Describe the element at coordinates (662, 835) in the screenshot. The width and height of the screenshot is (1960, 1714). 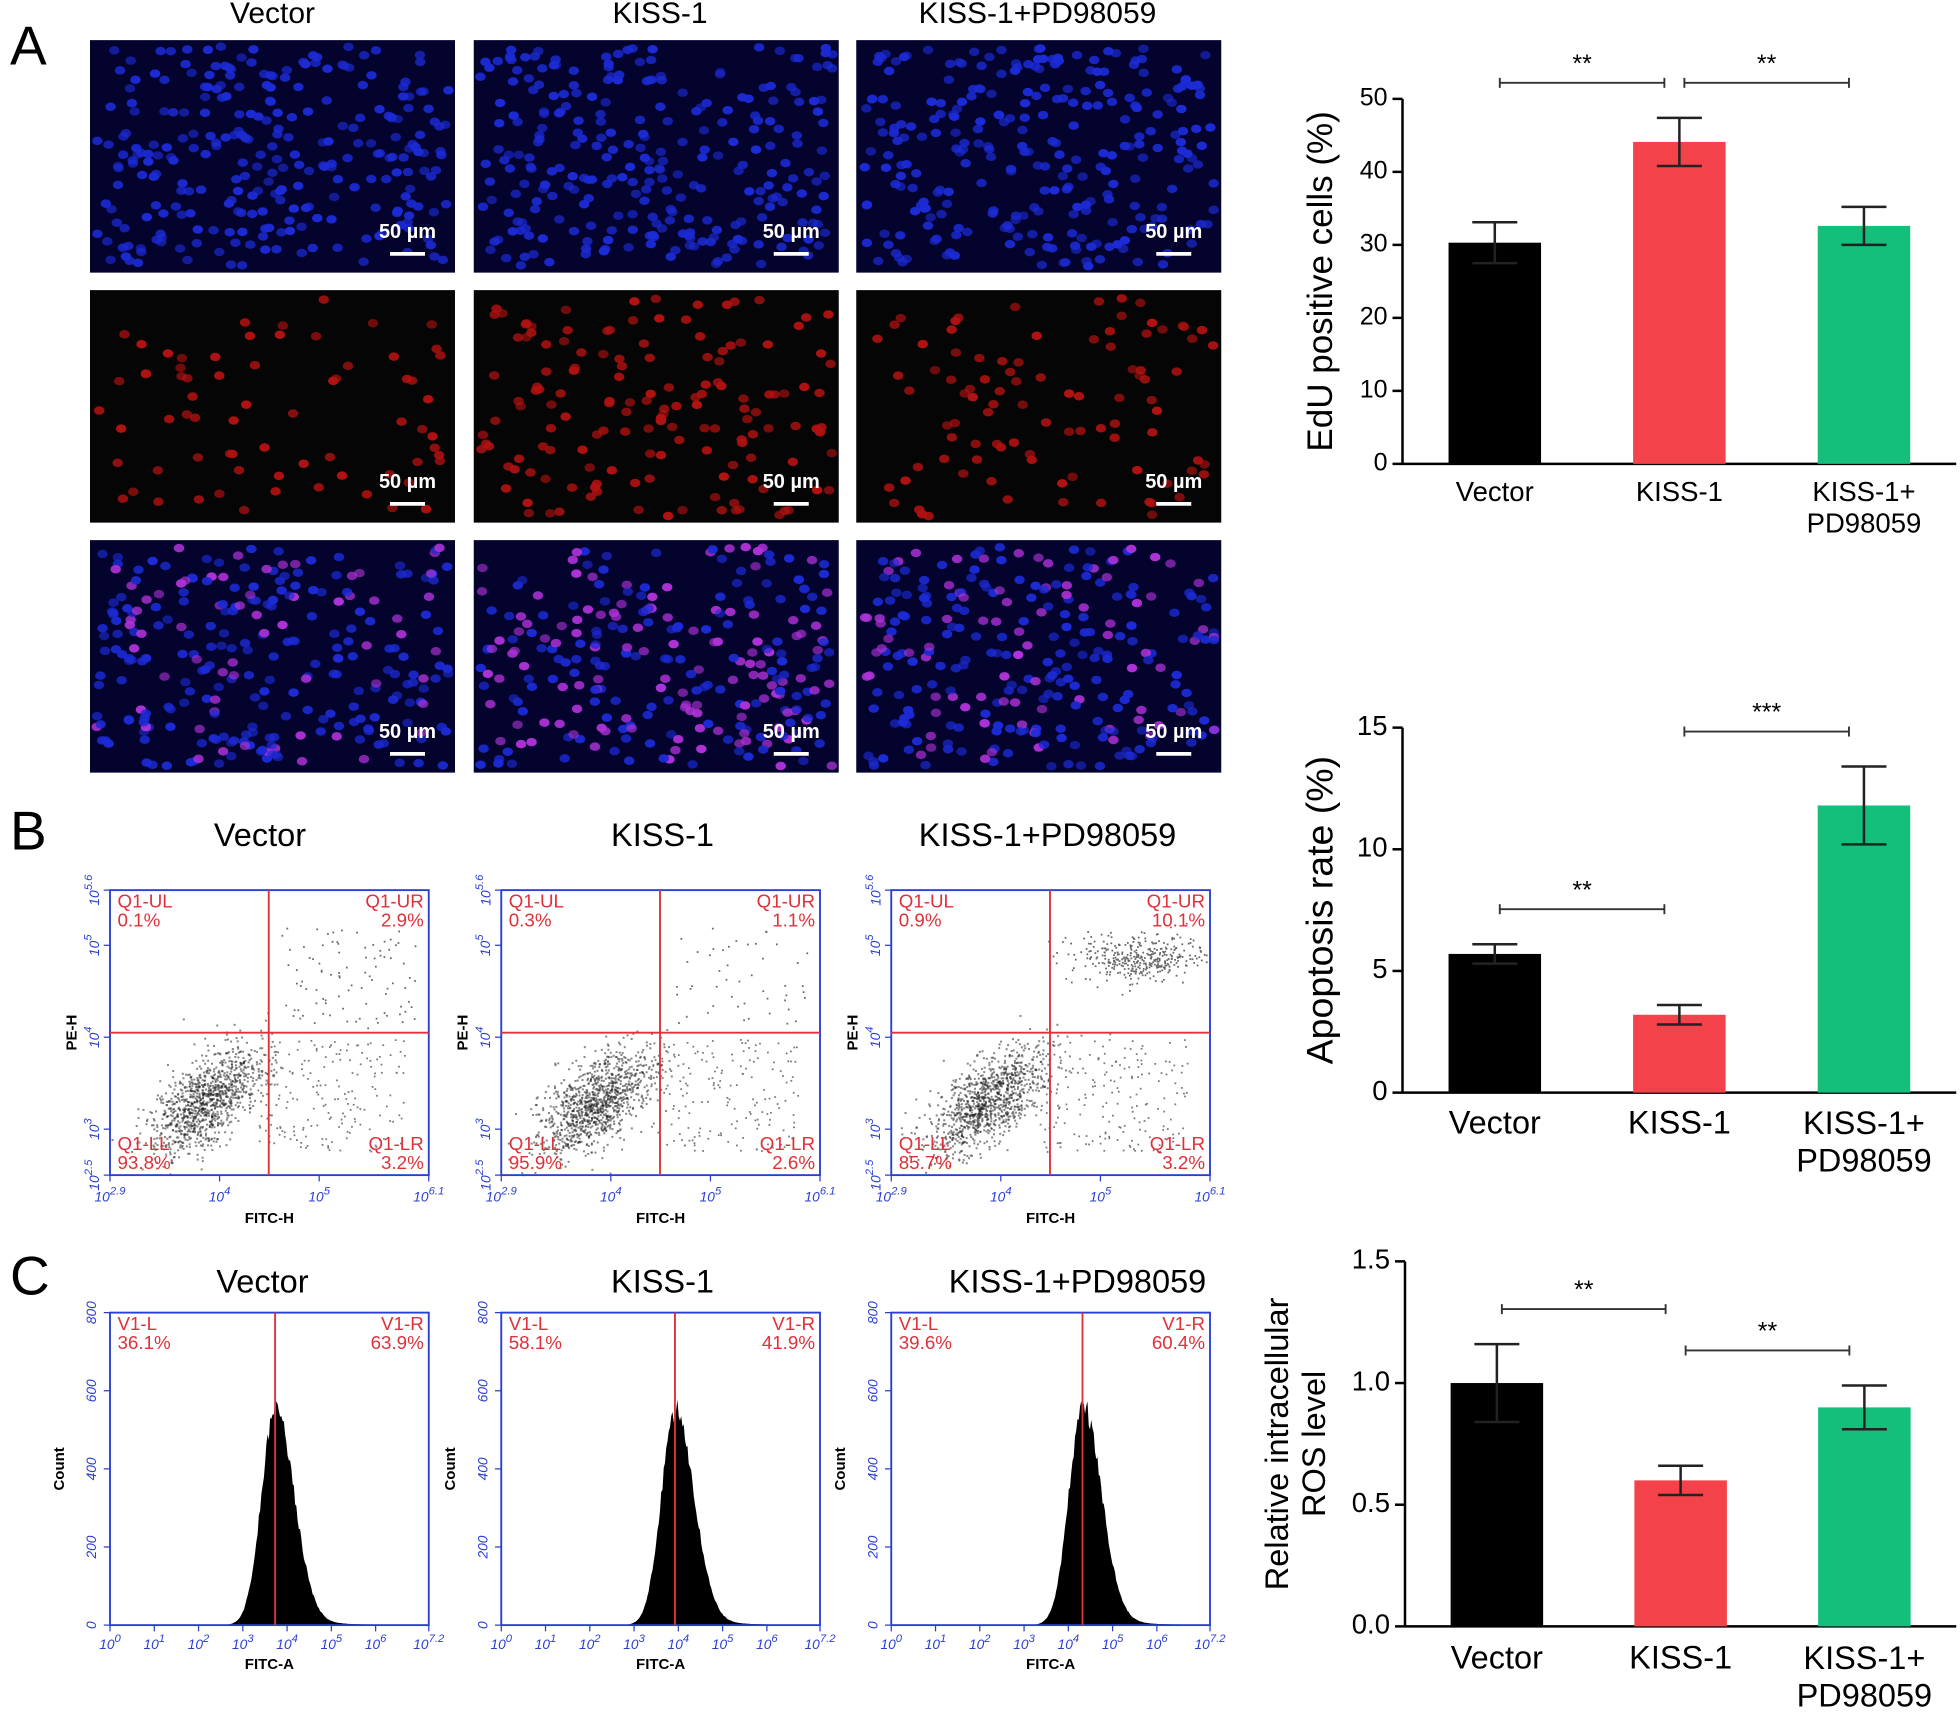
I see `group-title: KISS-1` at that location.